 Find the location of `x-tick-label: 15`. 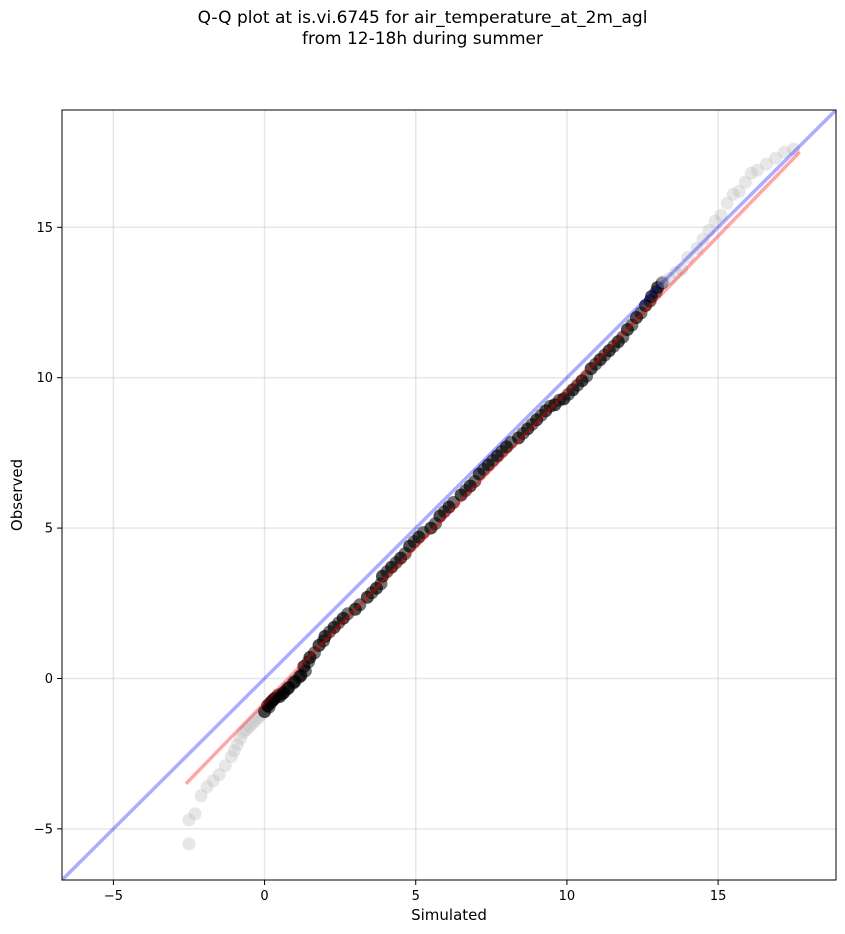

x-tick-label: 15 is located at coordinates (718, 896).